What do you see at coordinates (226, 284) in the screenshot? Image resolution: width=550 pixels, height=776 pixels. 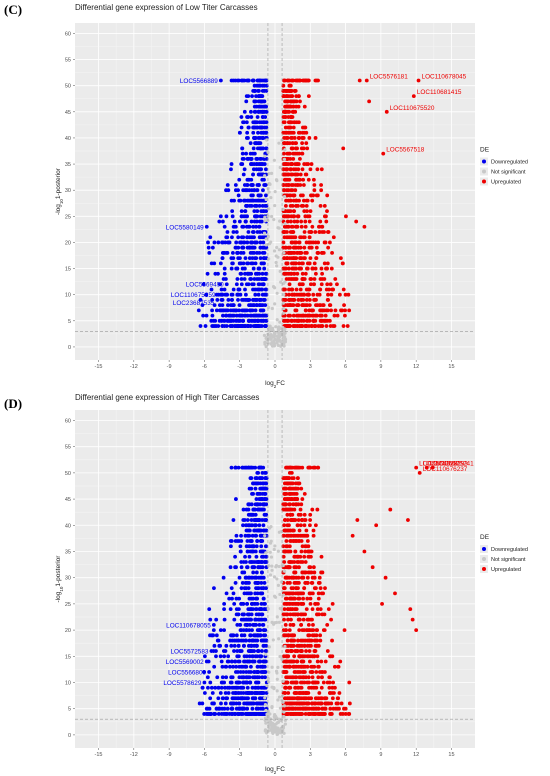 I see `downregulated-outlier` at bounding box center [226, 284].